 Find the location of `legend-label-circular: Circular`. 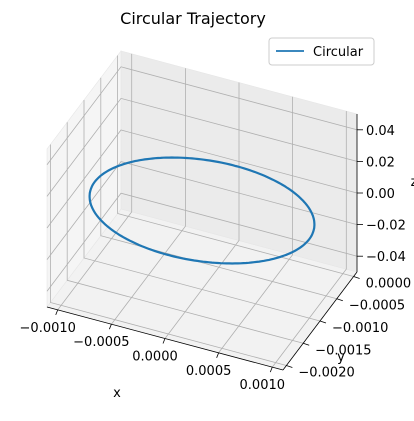

legend-label-circular: Circular is located at coordinates (338, 52).